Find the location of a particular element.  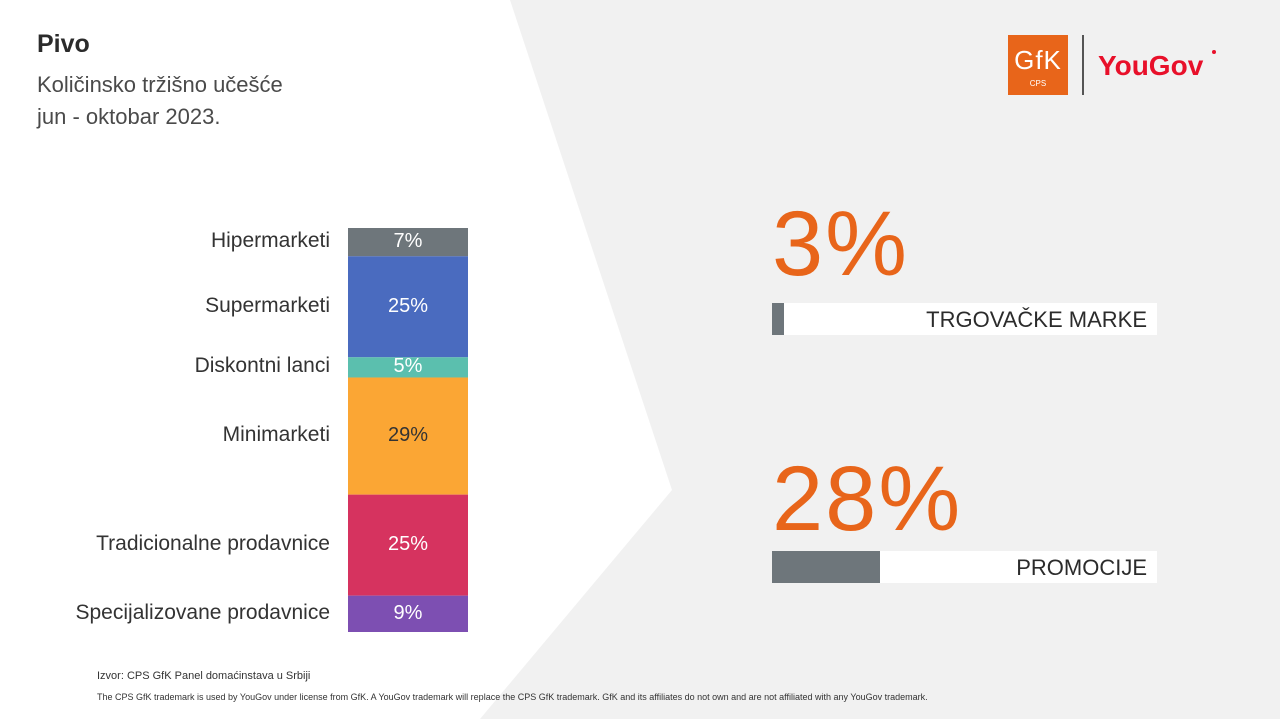

gfk-logo: GfK CPS is located at coordinates (1038, 65).